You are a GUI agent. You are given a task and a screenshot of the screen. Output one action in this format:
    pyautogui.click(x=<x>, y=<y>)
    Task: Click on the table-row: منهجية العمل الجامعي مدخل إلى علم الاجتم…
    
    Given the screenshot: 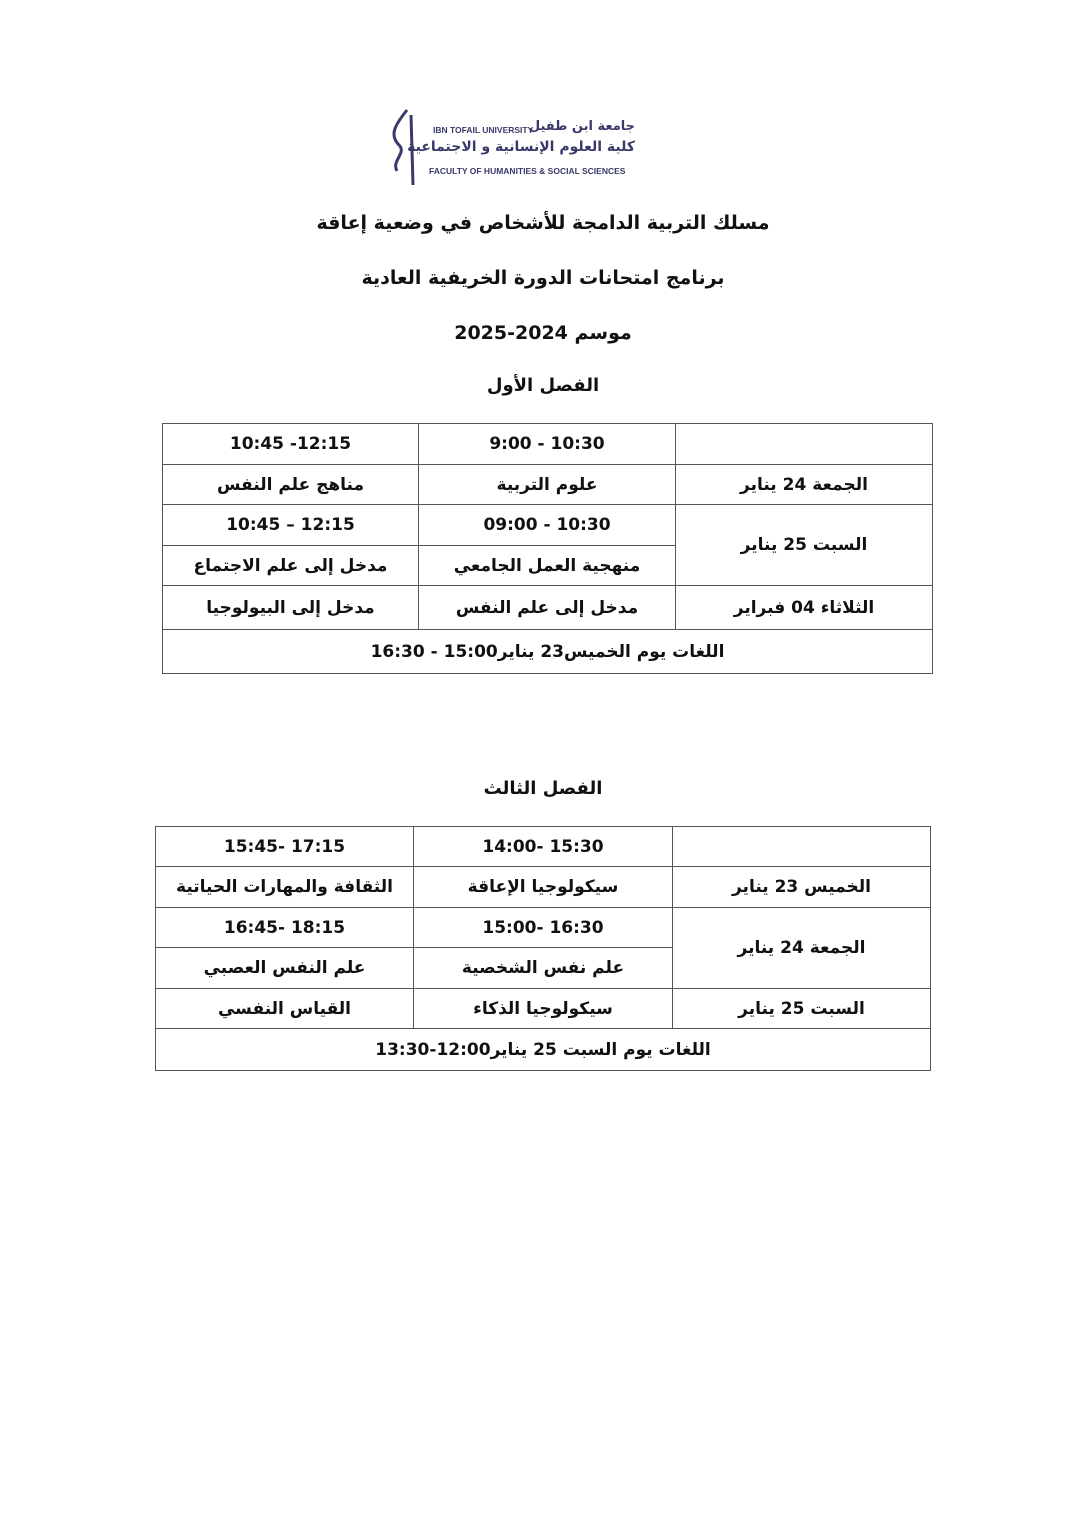 What is the action you would take?
    pyautogui.click(x=547, y=565)
    